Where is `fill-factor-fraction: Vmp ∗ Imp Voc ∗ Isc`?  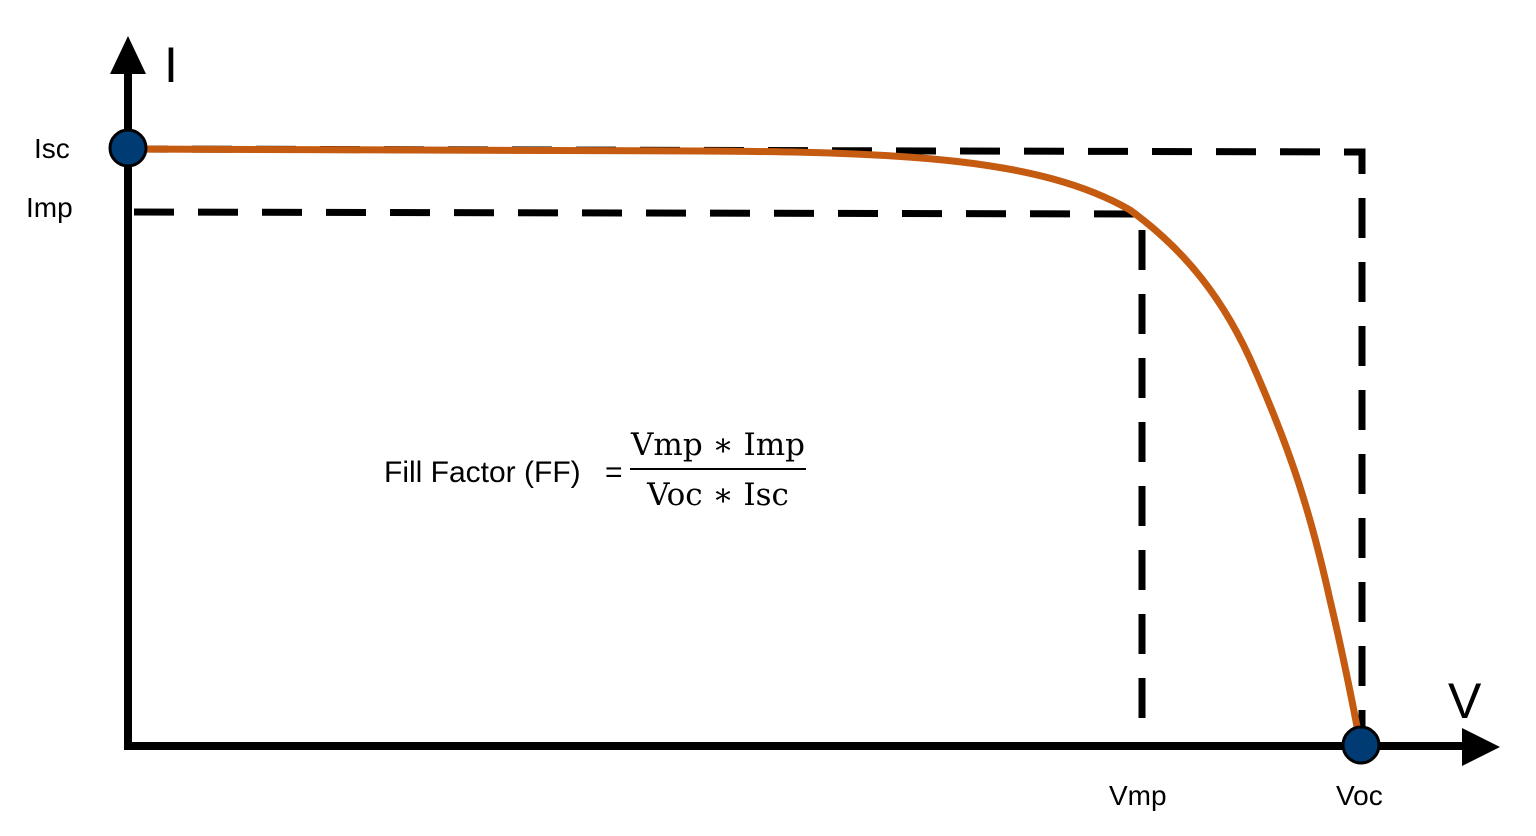 fill-factor-fraction: Vmp ∗ Imp Voc ∗ Isc is located at coordinates (718, 470).